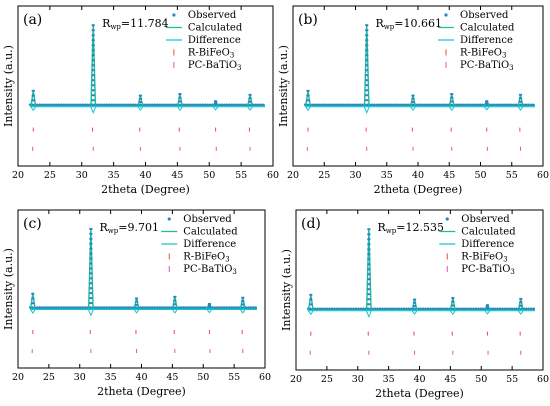 This screenshot has width=550, height=406. What do you see at coordinates (487, 28) in the screenshot?
I see `legend-label-calculated: Calculated` at bounding box center [487, 28].